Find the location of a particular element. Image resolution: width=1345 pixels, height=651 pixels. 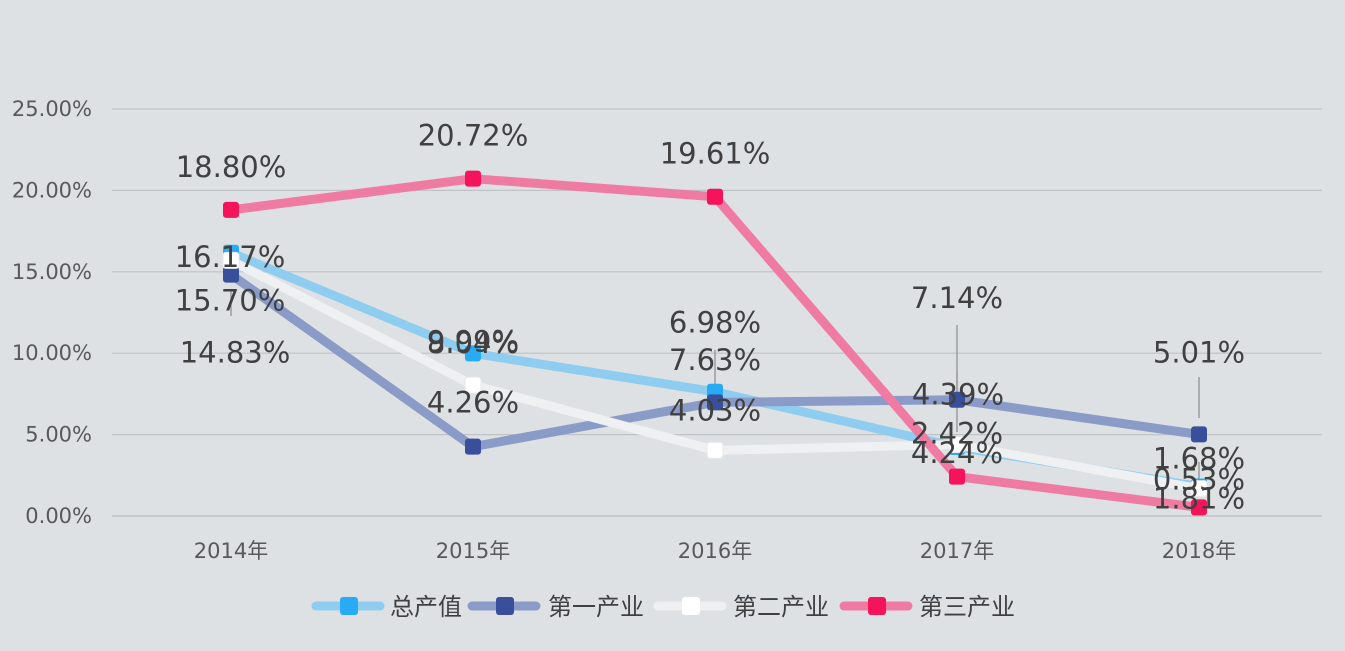

data-label: 9.99% is located at coordinates (473, 341).